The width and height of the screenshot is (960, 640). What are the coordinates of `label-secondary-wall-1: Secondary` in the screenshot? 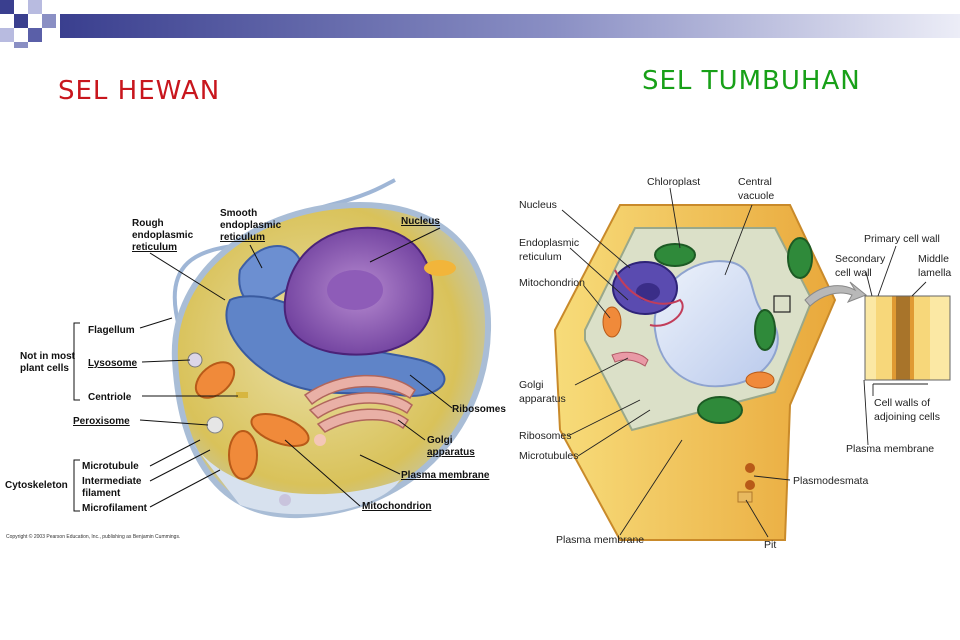 It's located at (860, 259).